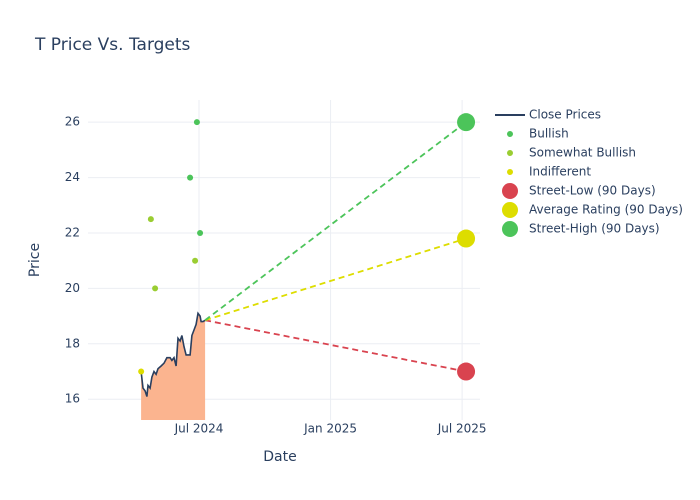 This screenshot has height=500, width=700. I want to click on x-tick-label: Jul 2025, so click(462, 429).